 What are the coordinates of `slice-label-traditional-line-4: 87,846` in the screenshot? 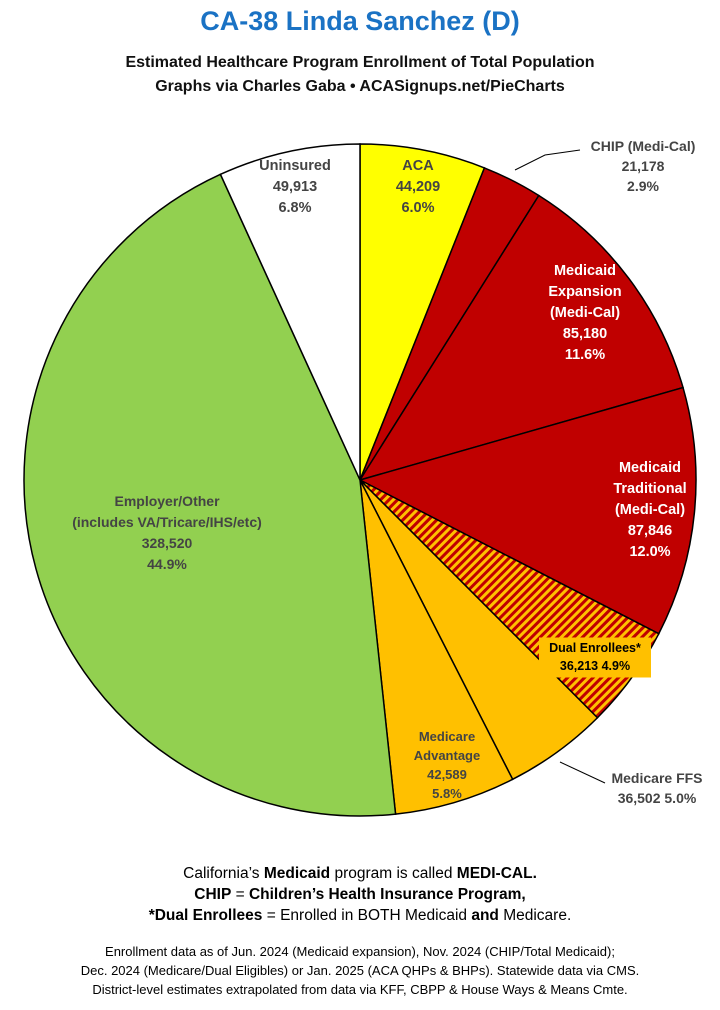 It's located at (650, 531).